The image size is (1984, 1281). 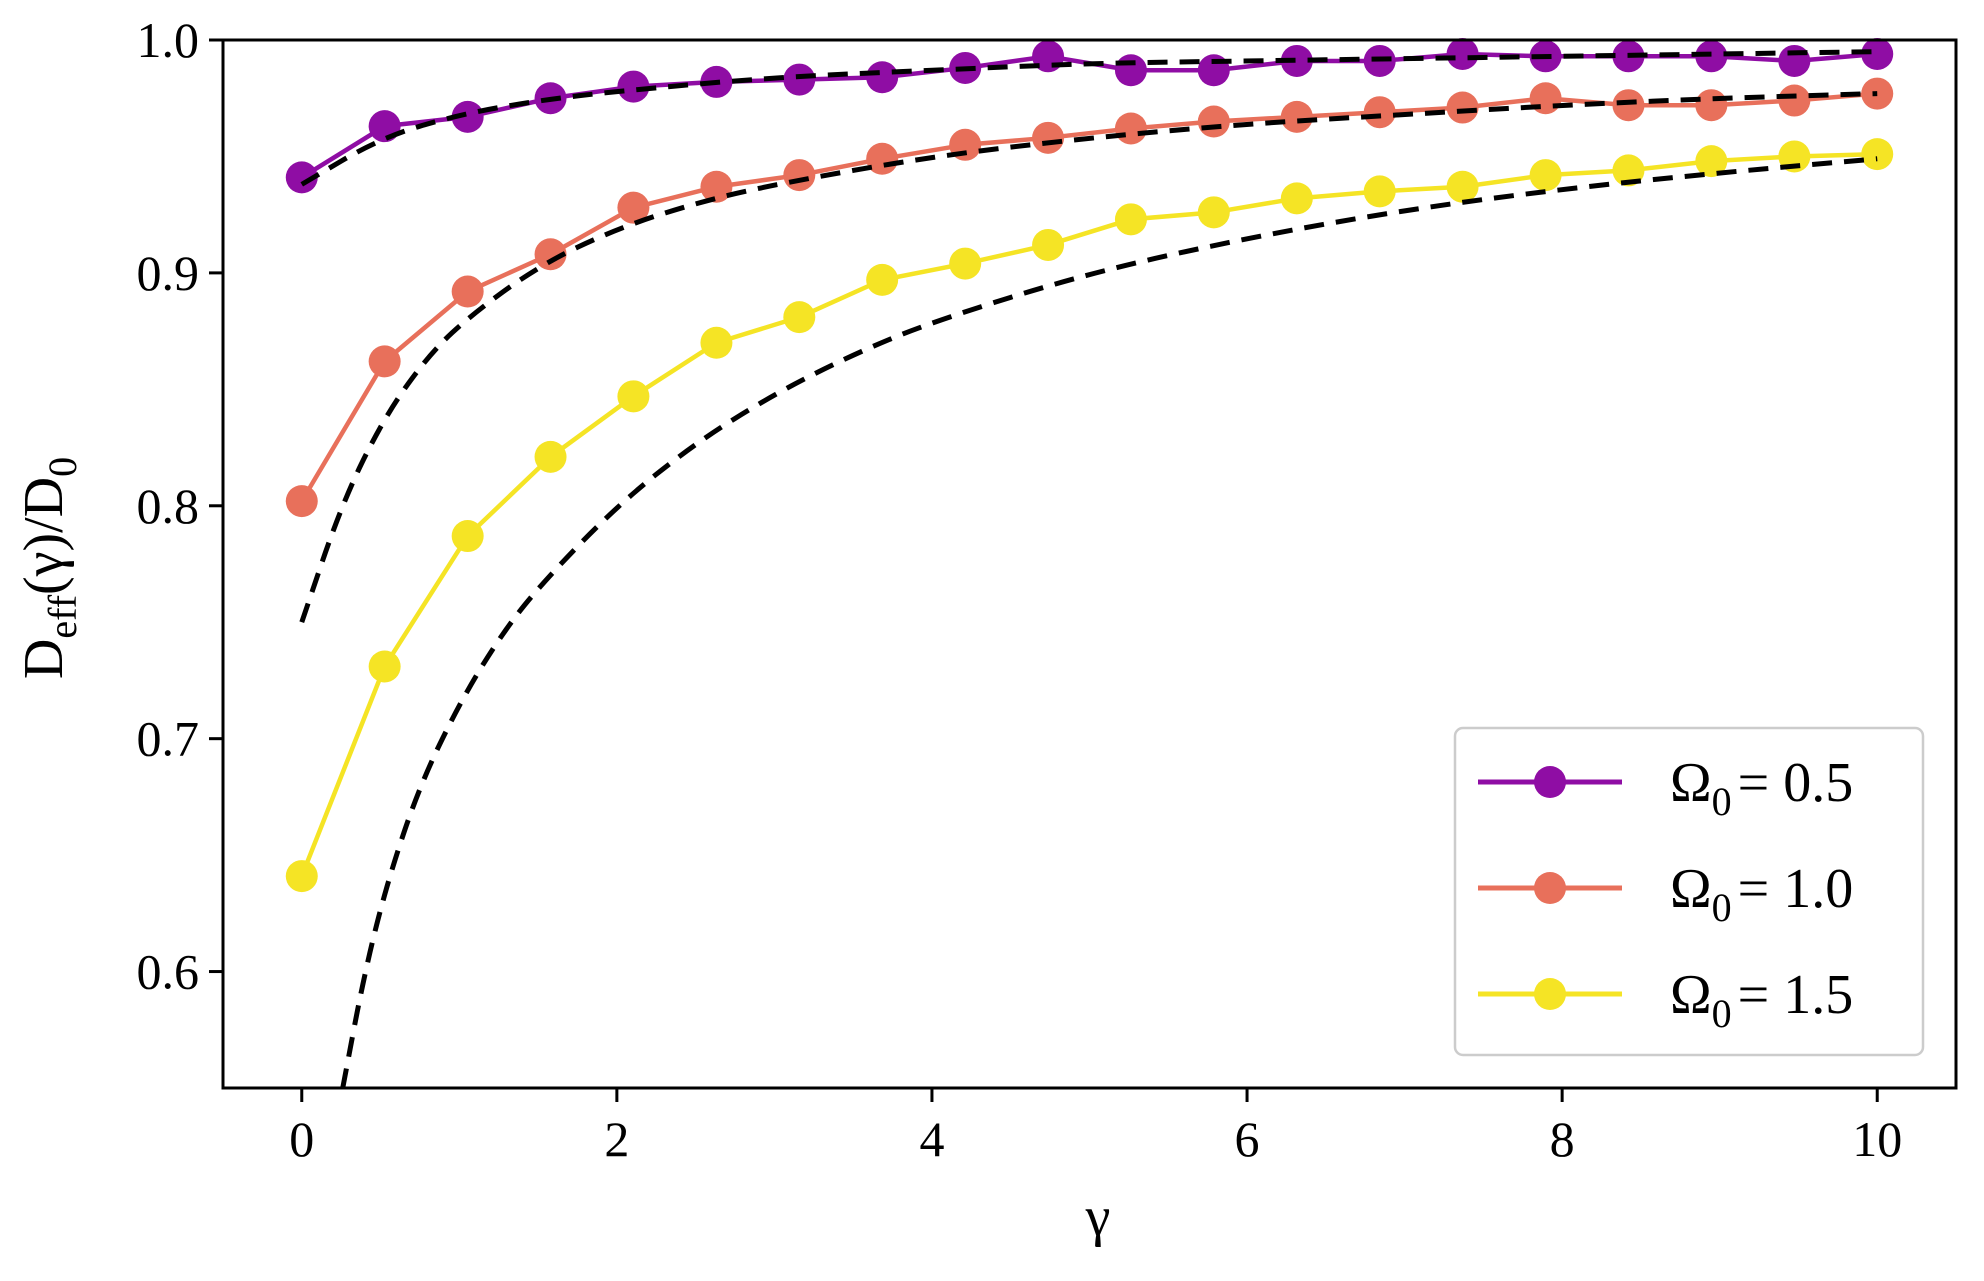 I want to click on y-axis-title: Deff(γ)/D0, so click(x=49, y=568).